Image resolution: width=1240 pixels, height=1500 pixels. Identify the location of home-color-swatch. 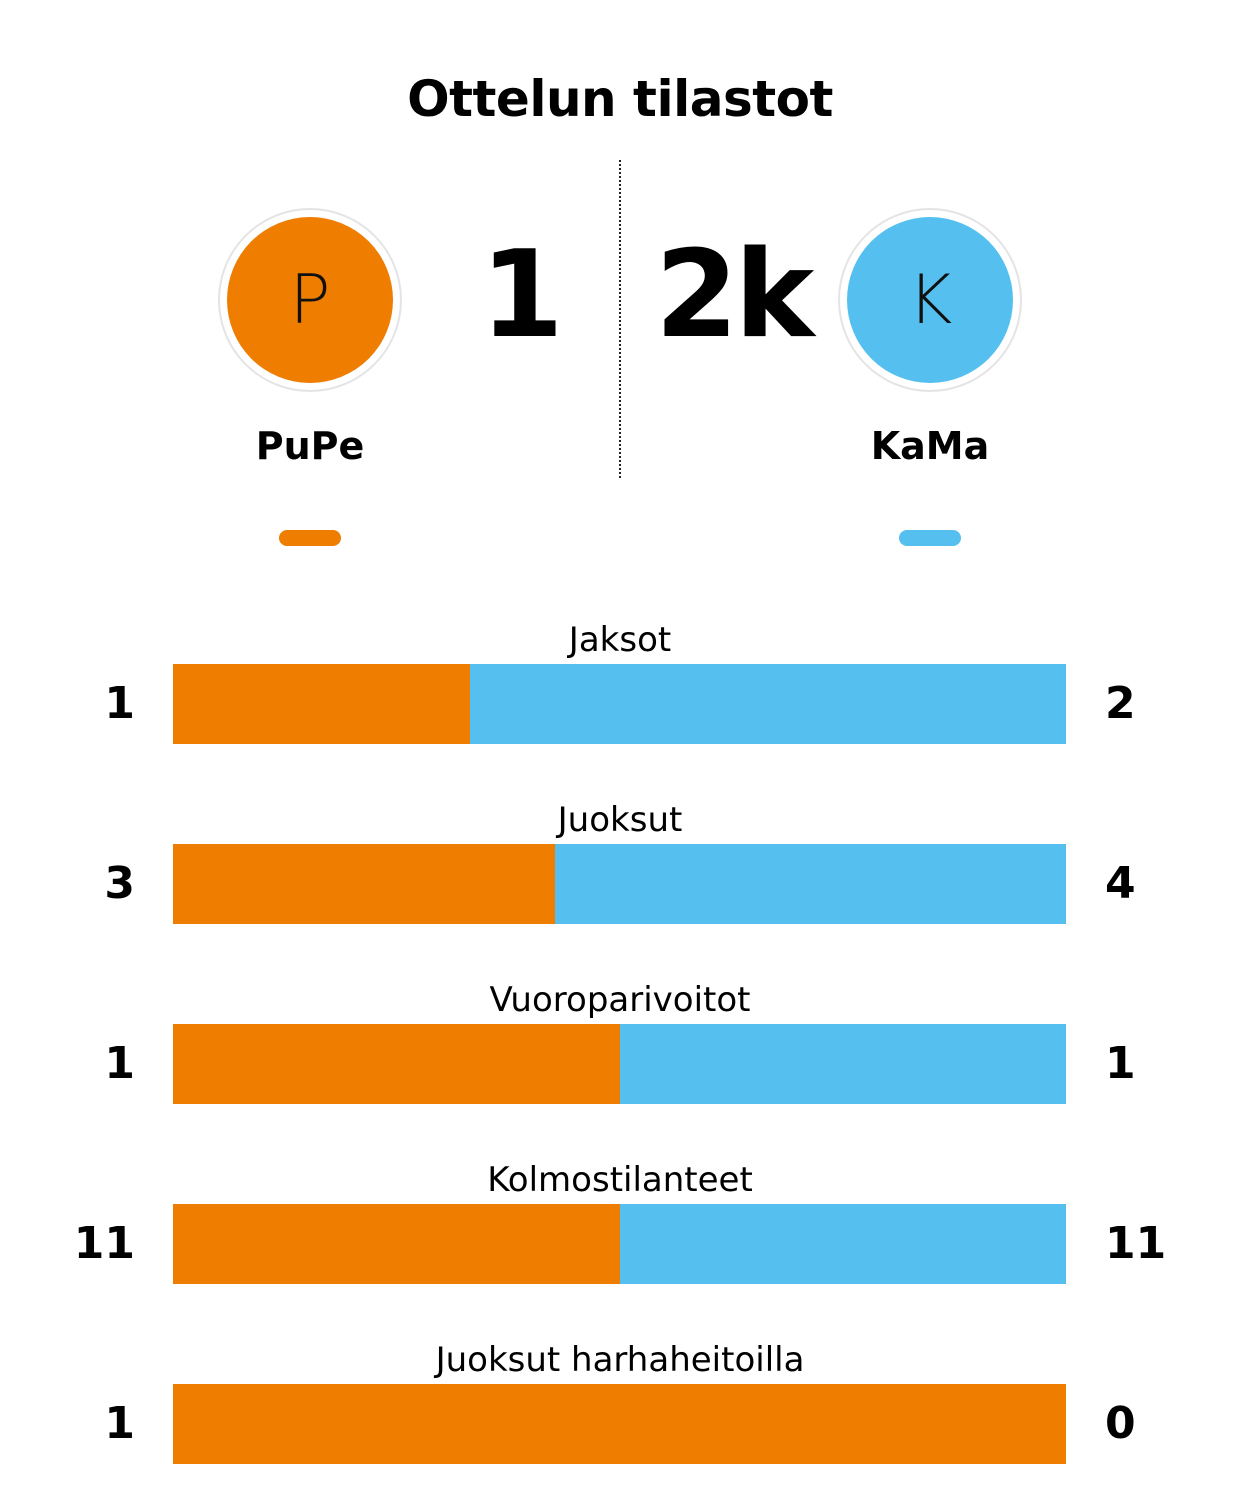
(310, 538).